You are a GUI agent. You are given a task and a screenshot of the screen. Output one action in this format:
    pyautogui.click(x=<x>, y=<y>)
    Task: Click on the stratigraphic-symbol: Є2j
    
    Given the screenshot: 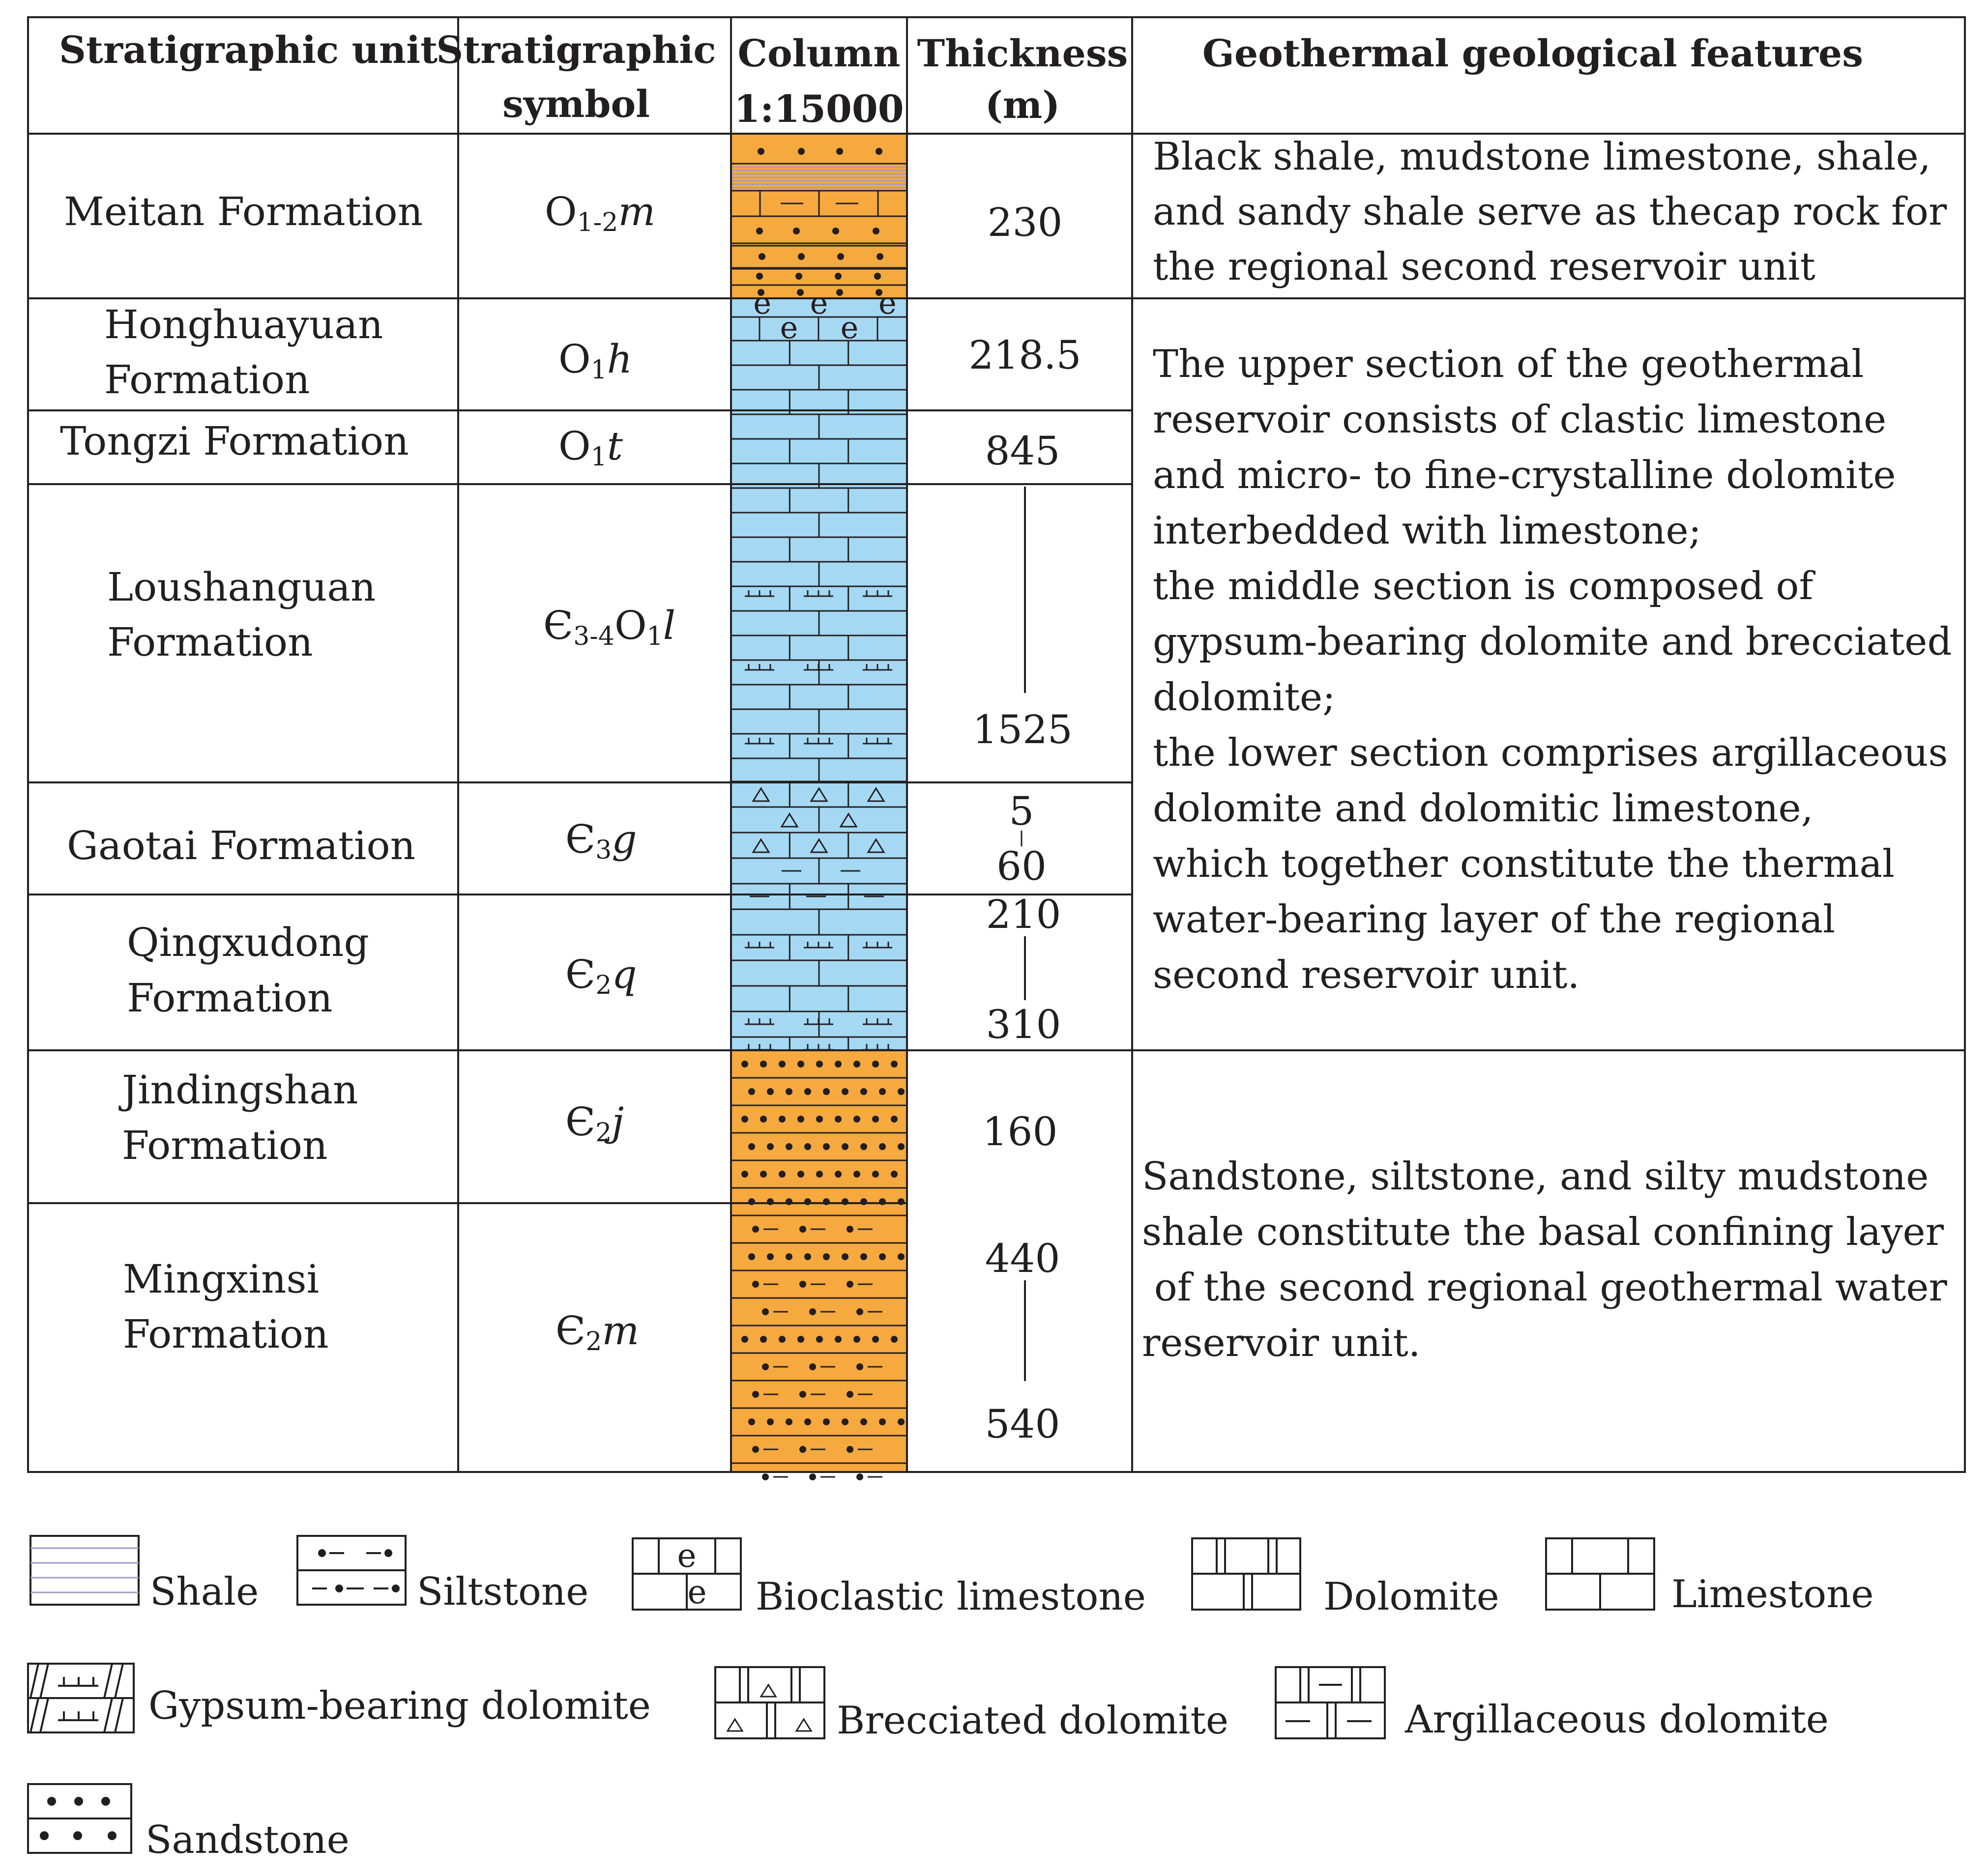 What is the action you would take?
    pyautogui.click(x=594, y=1124)
    